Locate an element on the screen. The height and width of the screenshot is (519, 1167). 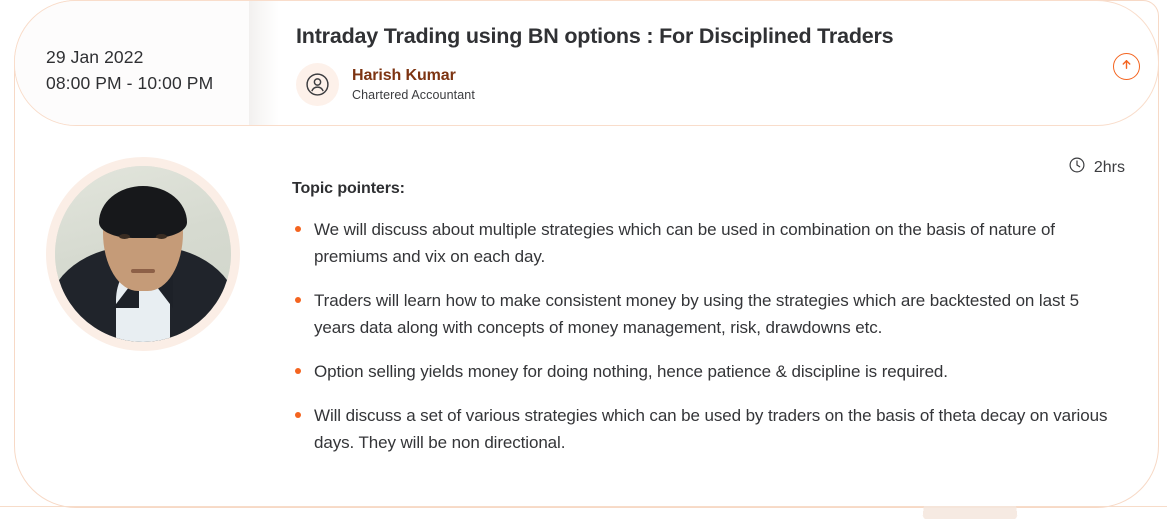
date-column is located at coordinates (132, 63).